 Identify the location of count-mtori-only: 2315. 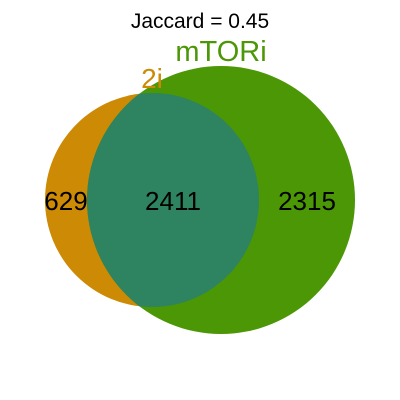
(307, 201).